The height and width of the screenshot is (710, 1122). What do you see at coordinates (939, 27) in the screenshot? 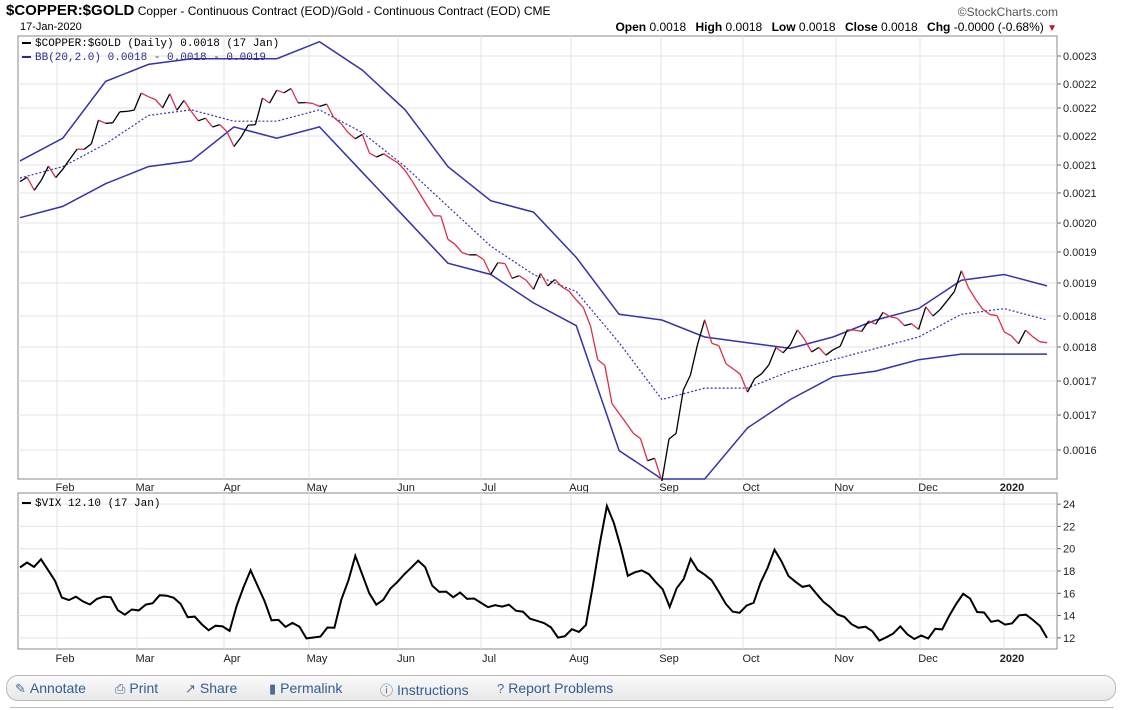
I see `chg-label: Chg` at bounding box center [939, 27].